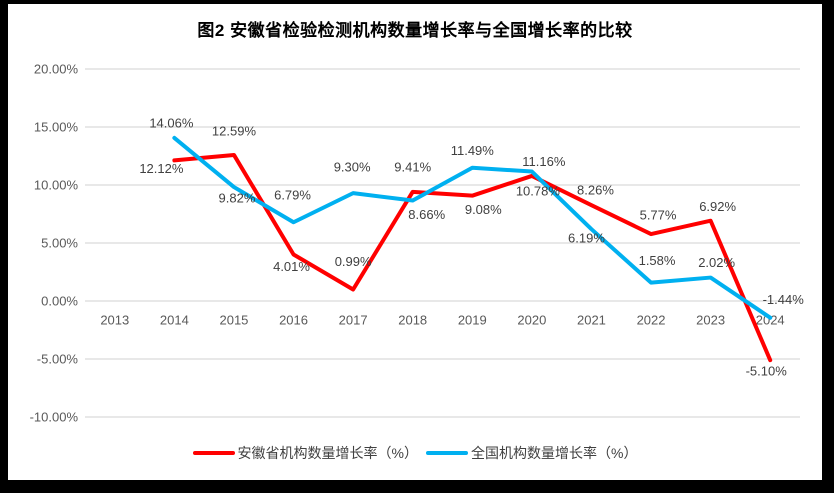  I want to click on data-label: 4.01%, so click(291, 266).